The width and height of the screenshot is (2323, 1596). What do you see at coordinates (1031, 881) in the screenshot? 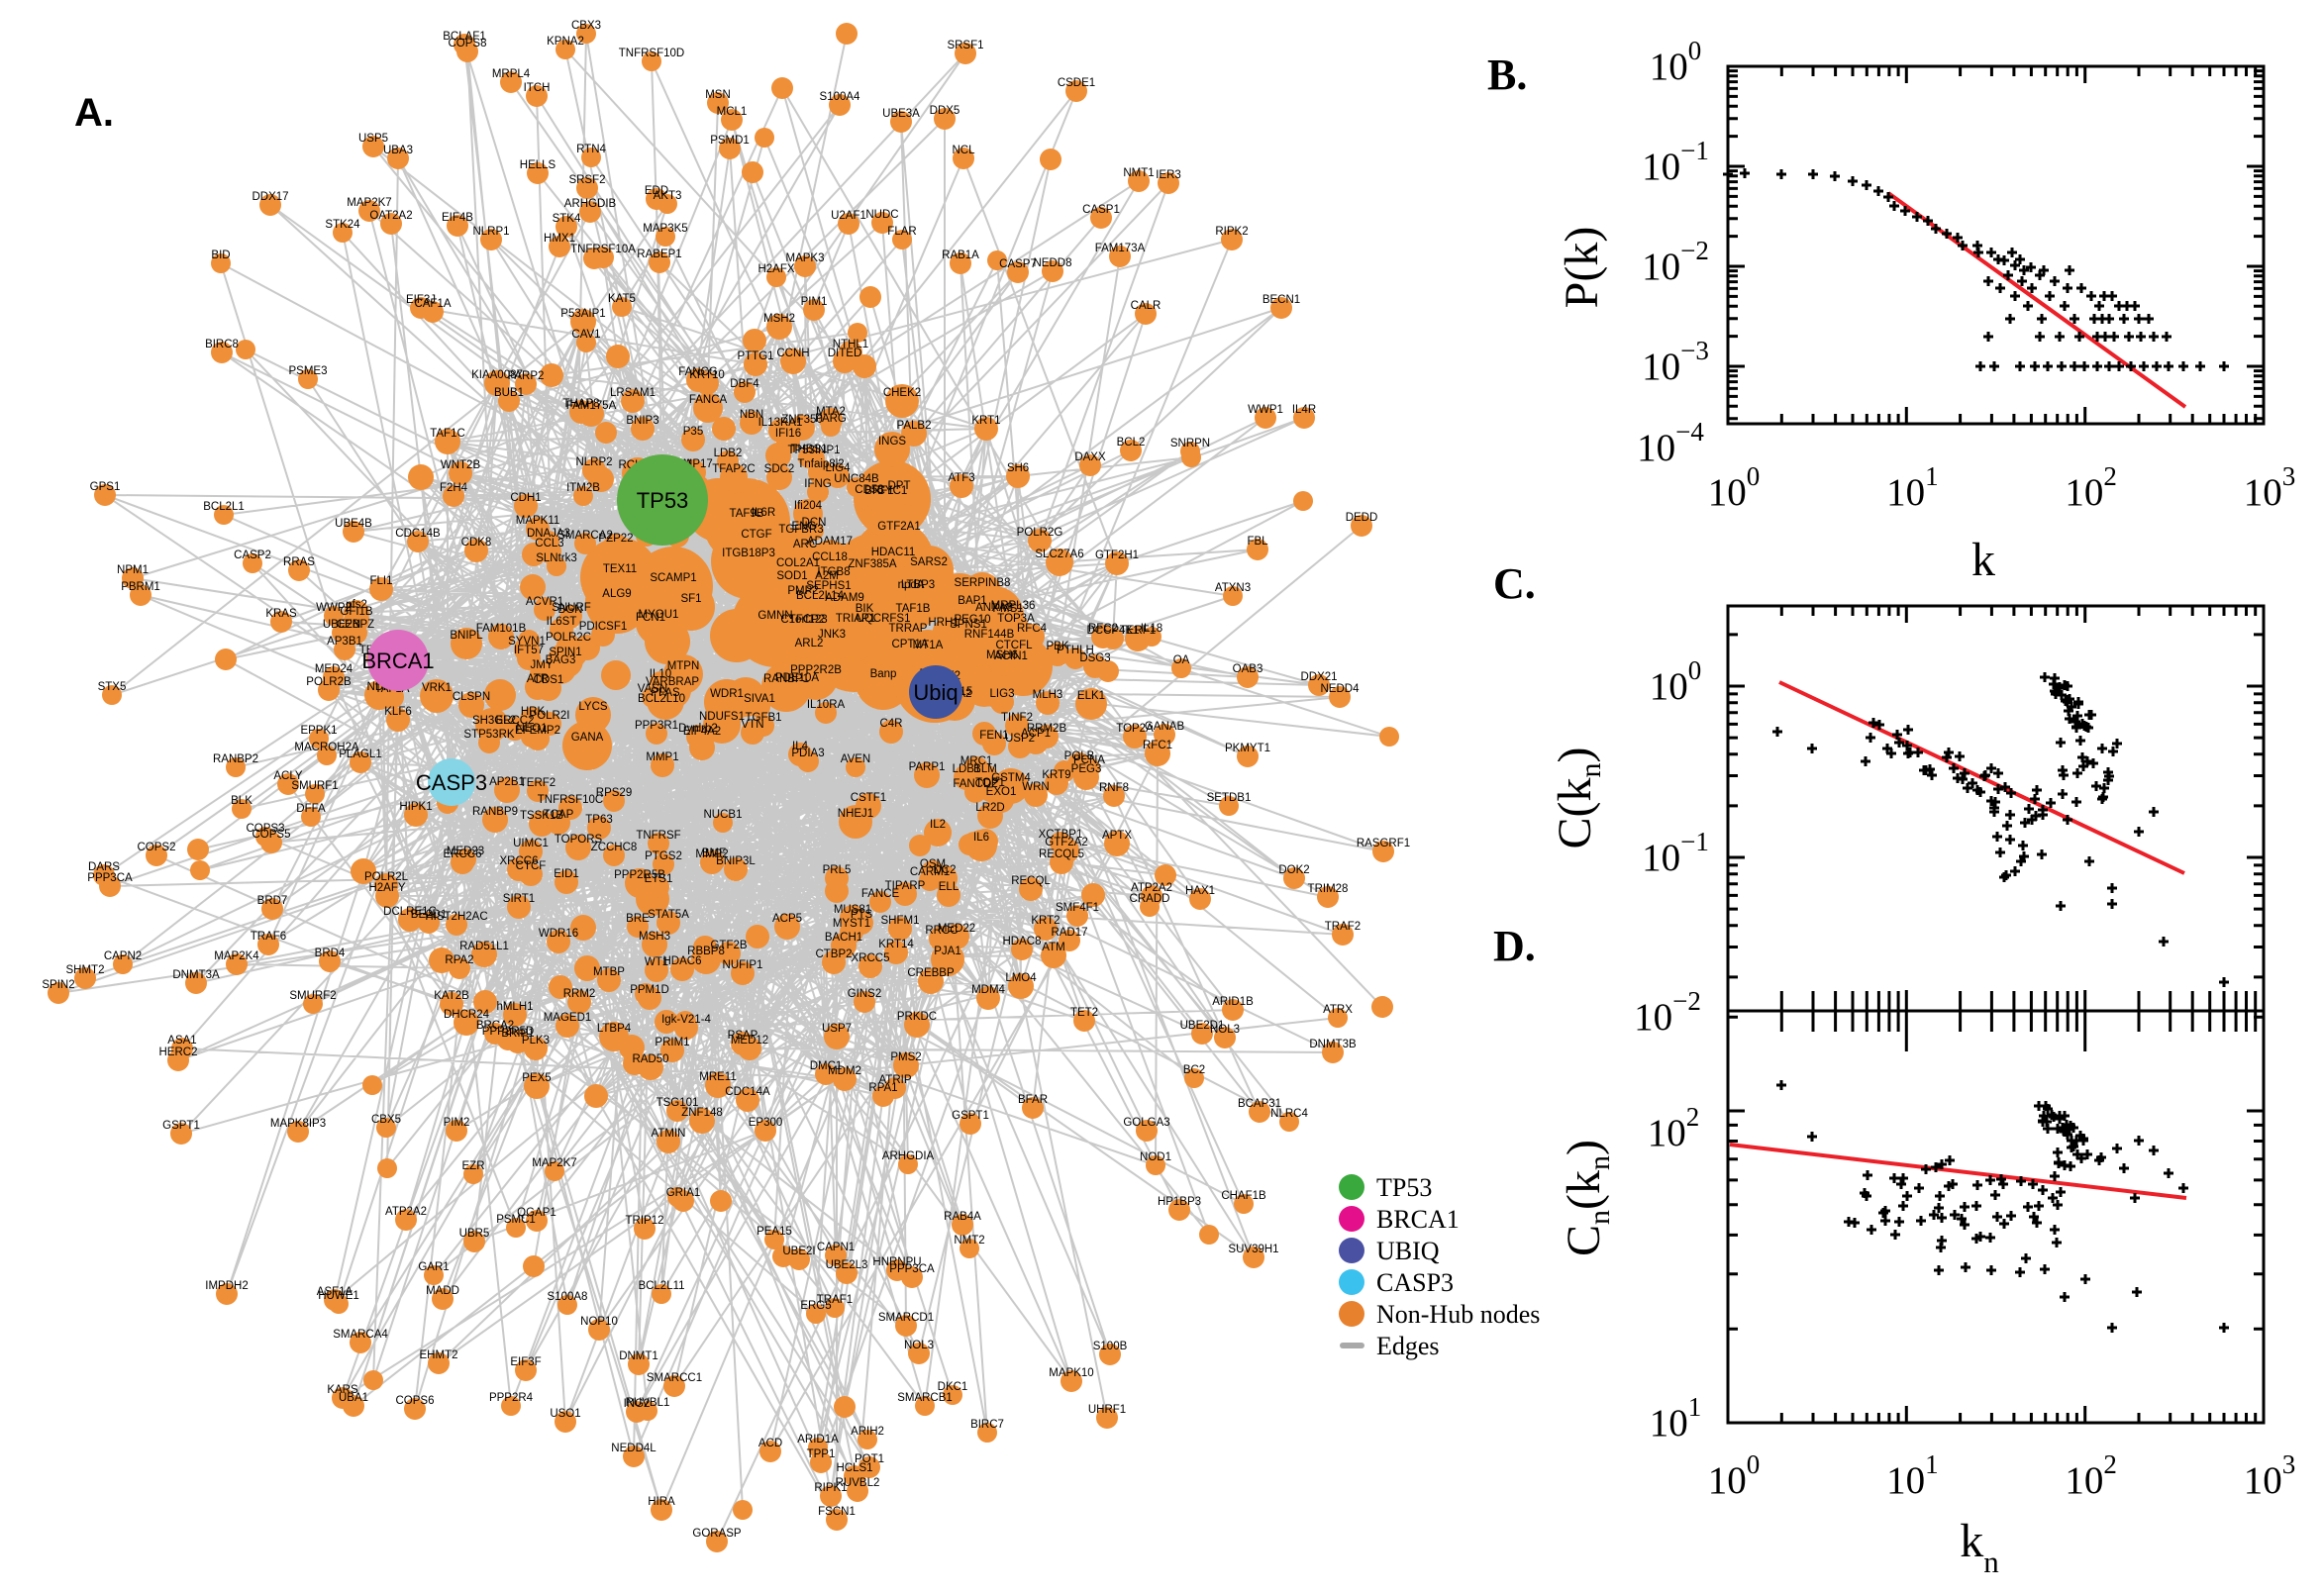
I see `svg-text: RECQL` at bounding box center [1031, 881].